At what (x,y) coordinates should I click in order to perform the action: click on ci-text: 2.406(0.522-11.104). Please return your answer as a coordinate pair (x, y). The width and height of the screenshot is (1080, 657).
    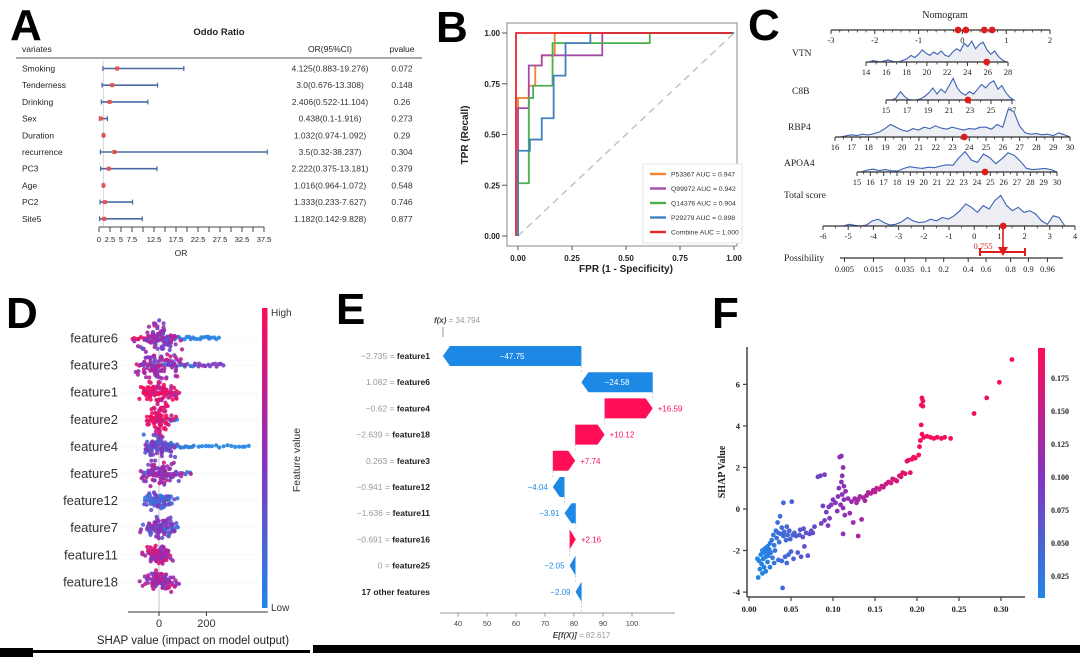
    Looking at the image, I should click on (330, 102).